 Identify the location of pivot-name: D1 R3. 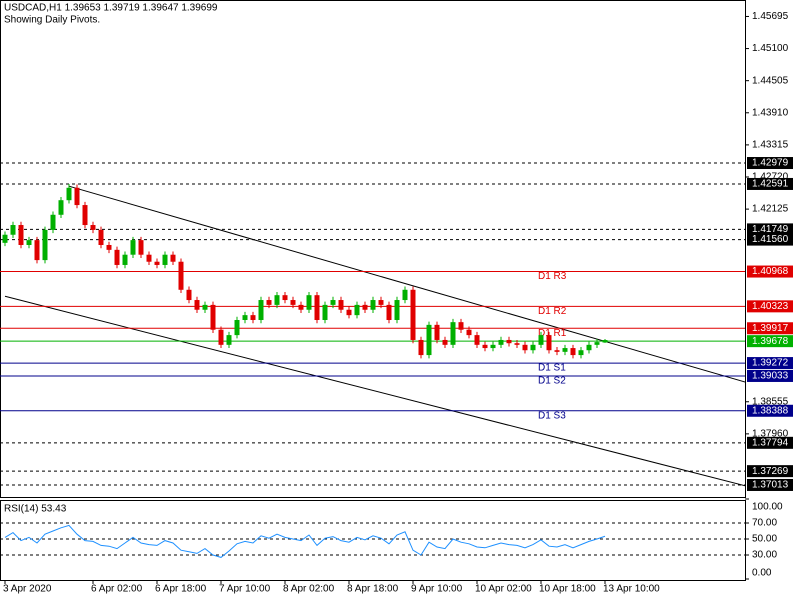
(552, 276).